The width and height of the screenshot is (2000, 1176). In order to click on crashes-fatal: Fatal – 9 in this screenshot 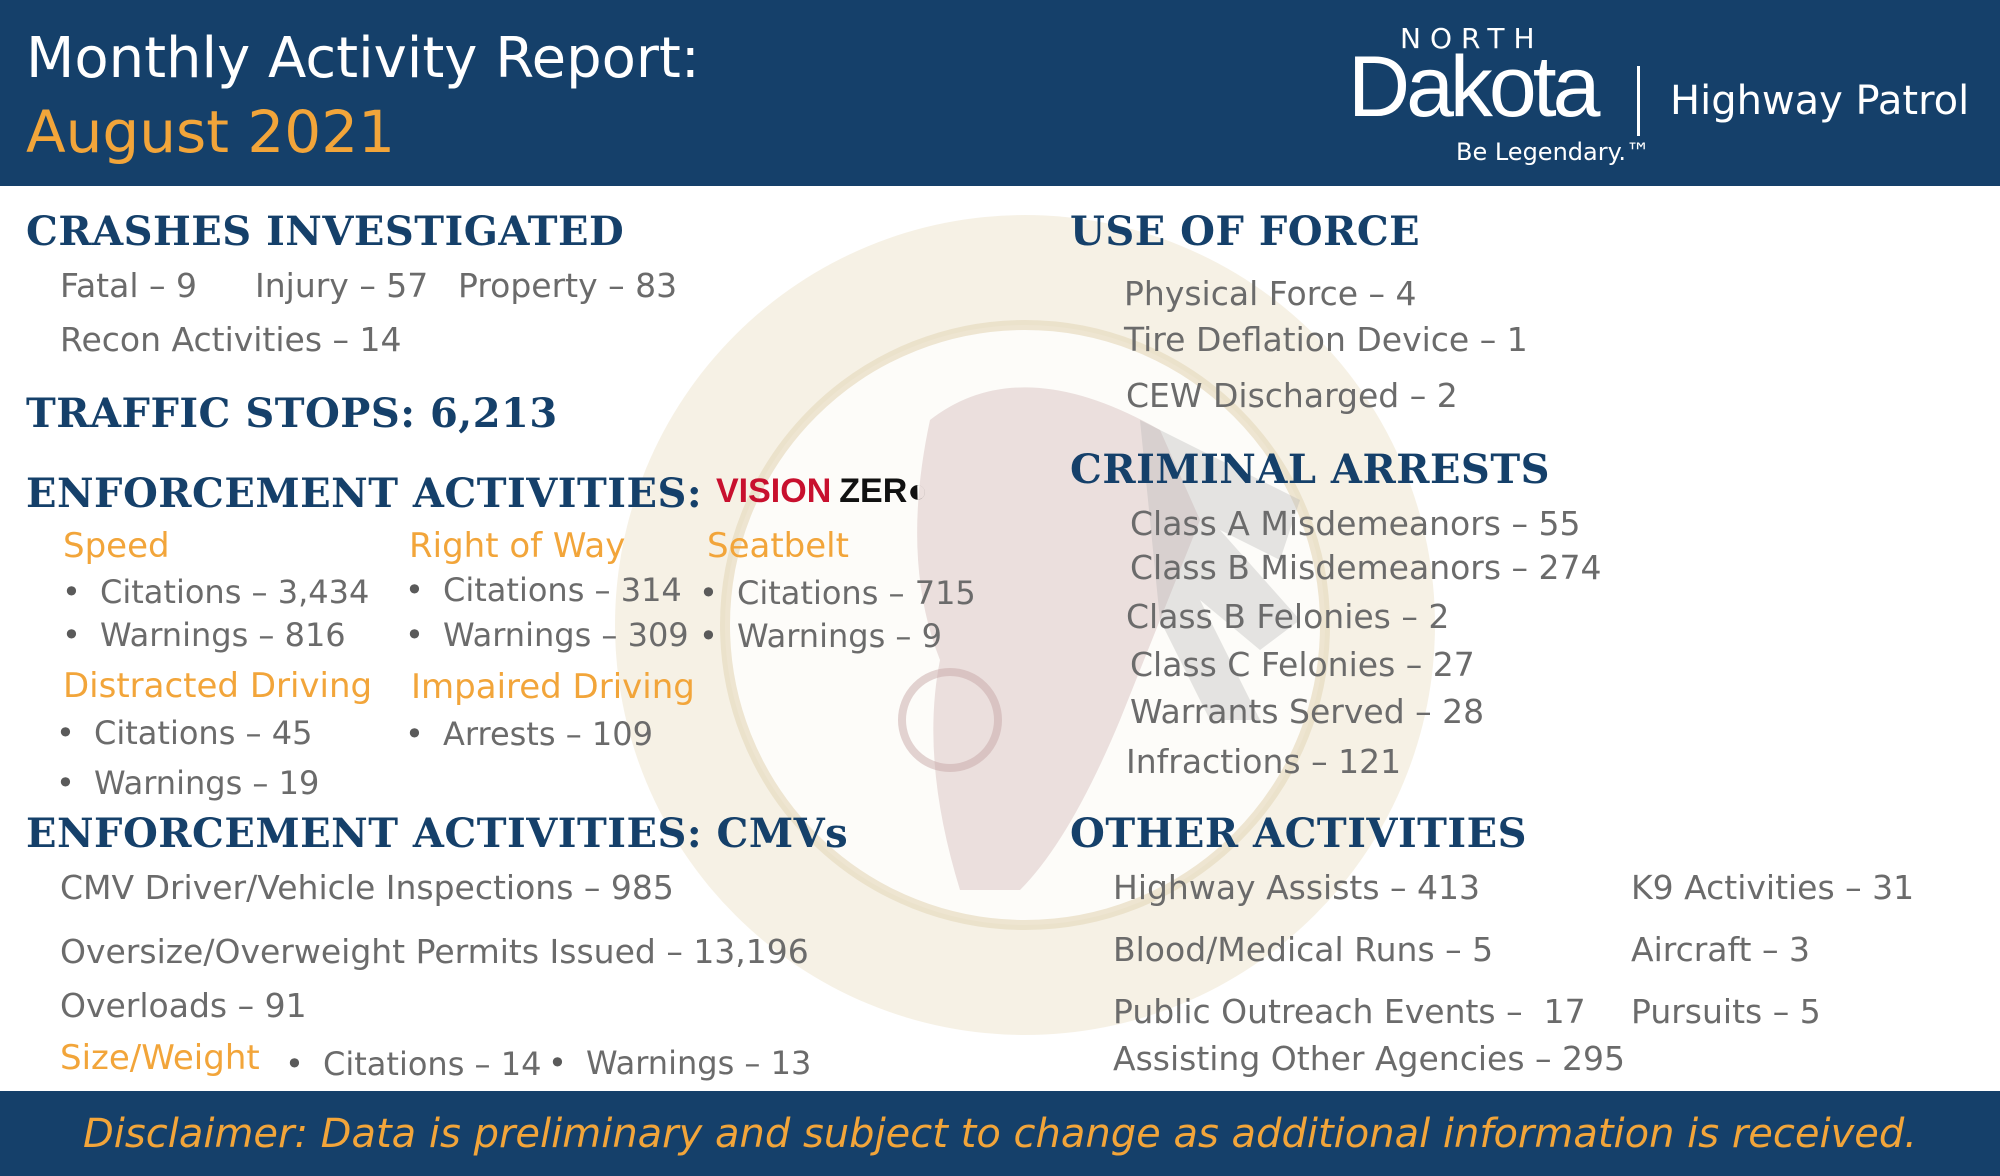, I will do `click(128, 285)`.